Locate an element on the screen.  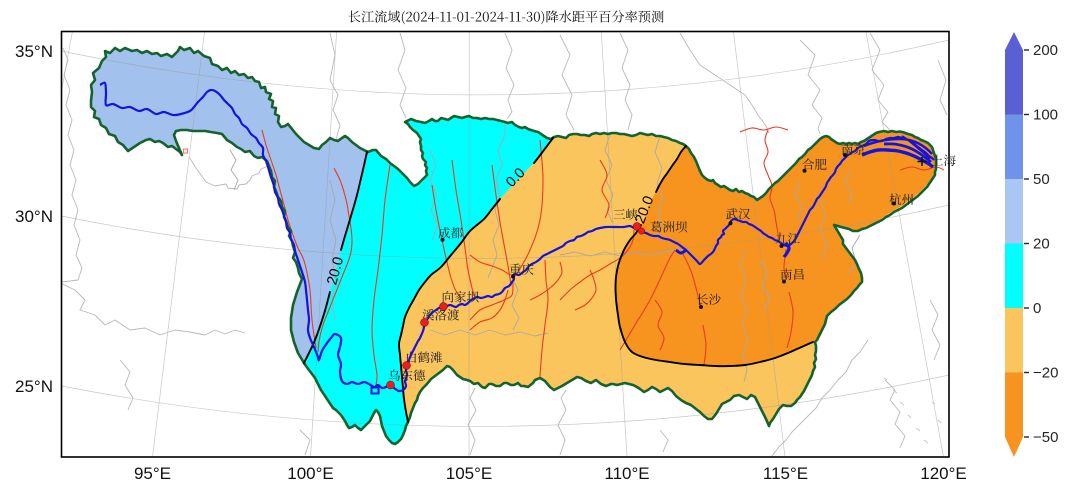
svg-text: −20 is located at coordinates (1045, 373).